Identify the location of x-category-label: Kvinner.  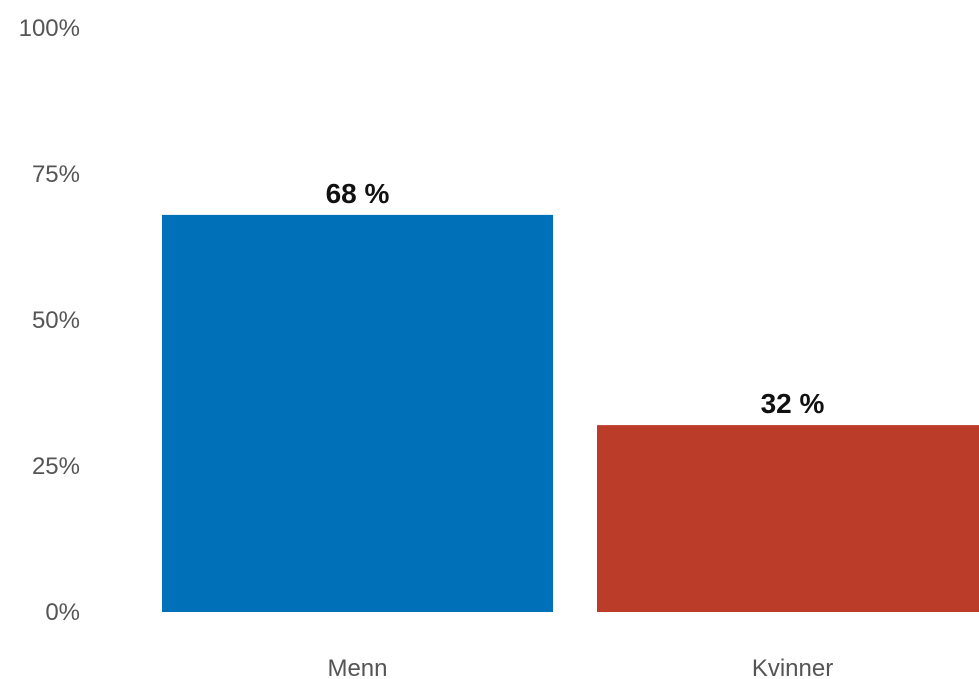
(792, 667).